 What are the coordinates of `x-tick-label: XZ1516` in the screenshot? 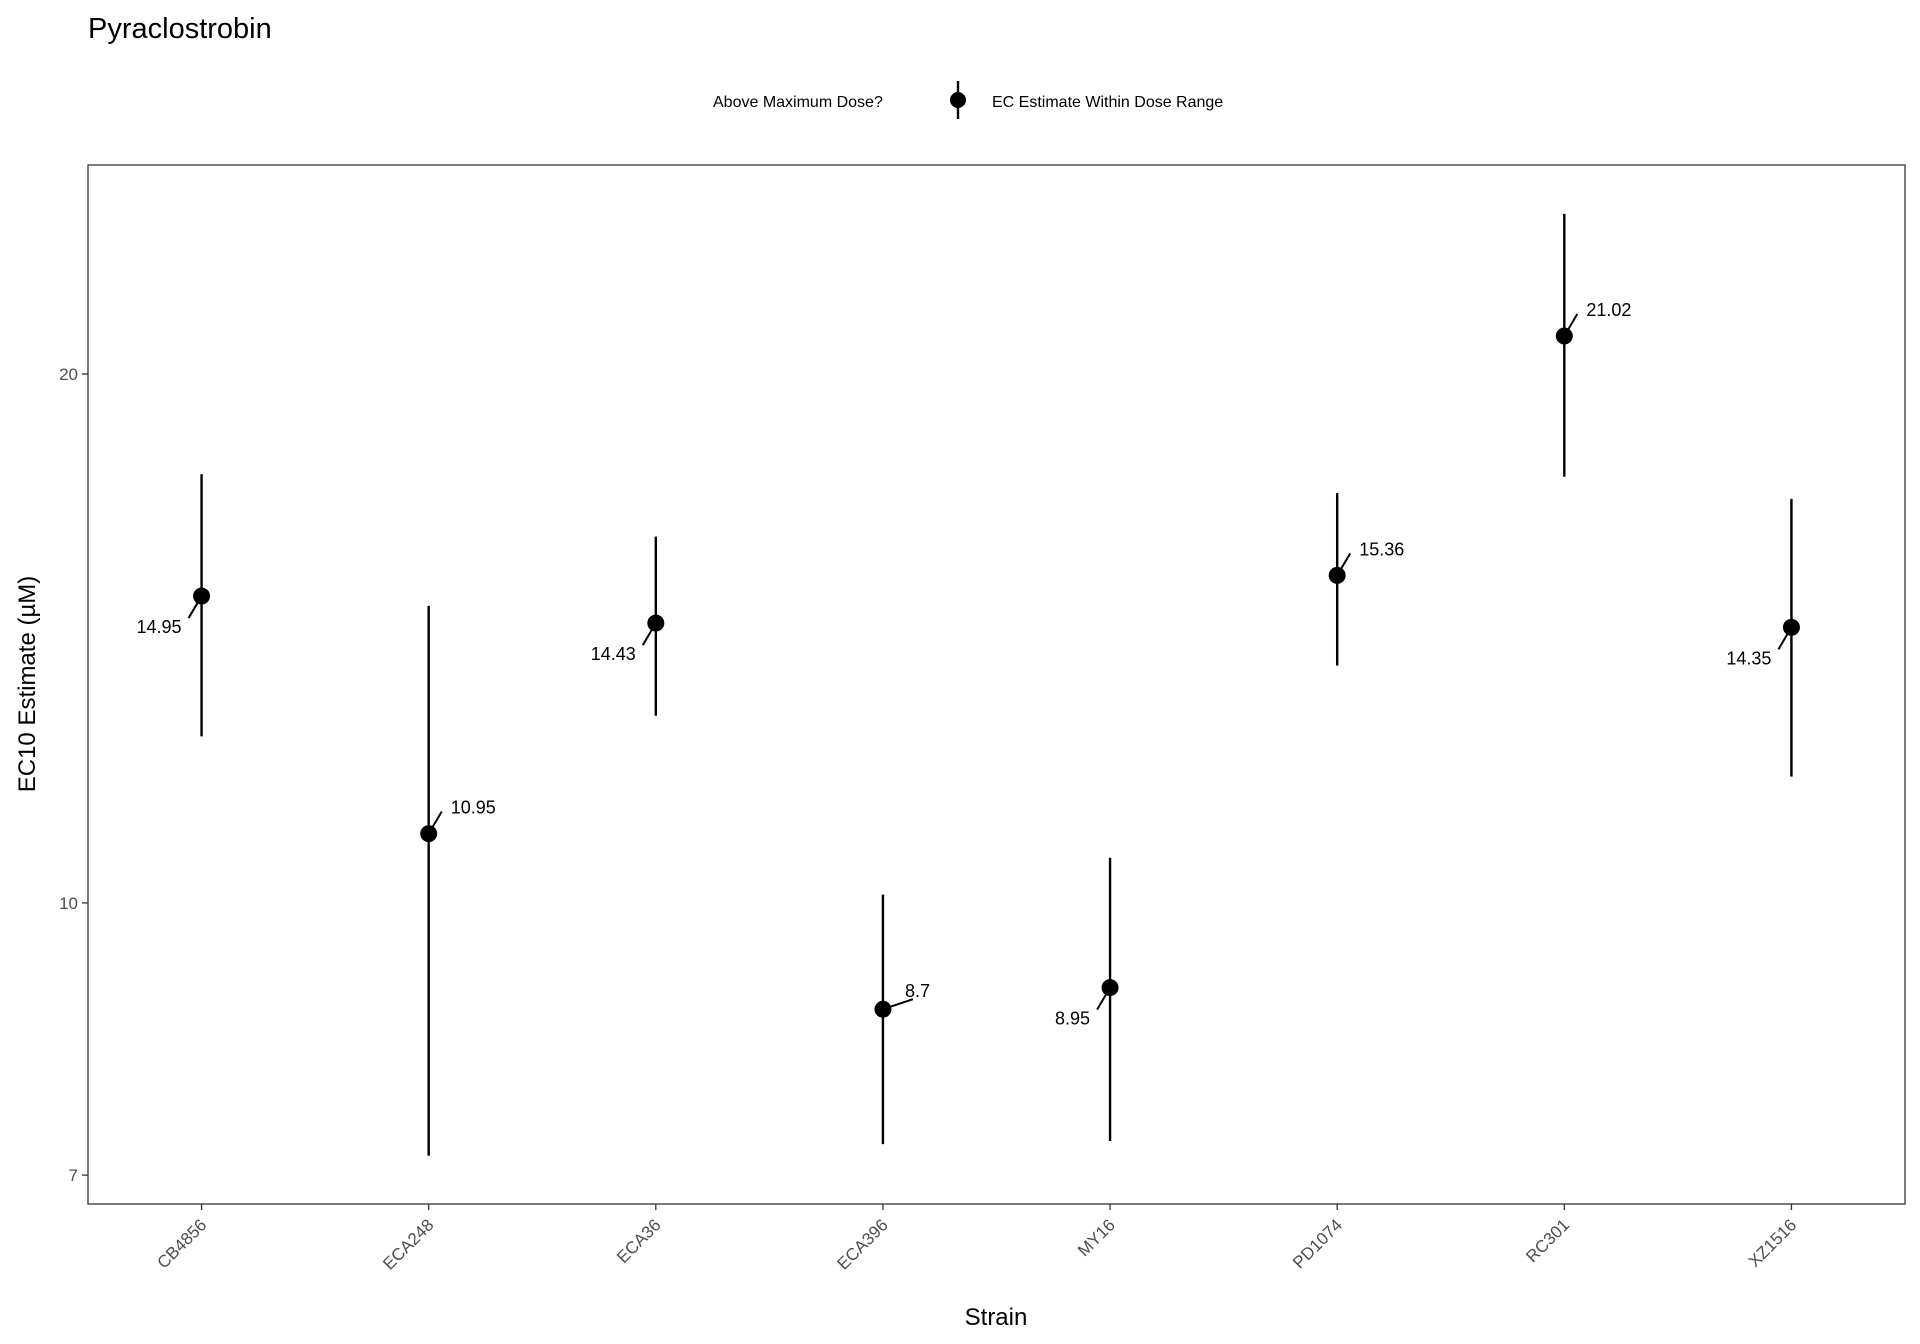 It's located at (1773, 1243).